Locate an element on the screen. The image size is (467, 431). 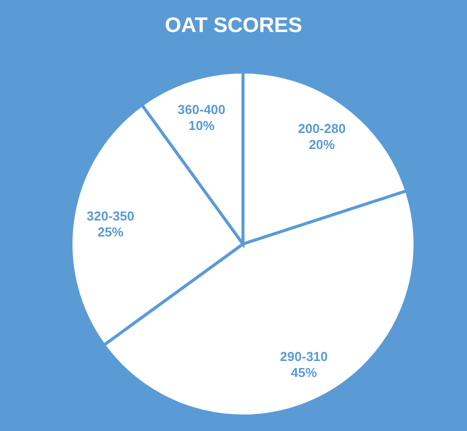
slice-label: 320-350 is located at coordinates (110, 216).